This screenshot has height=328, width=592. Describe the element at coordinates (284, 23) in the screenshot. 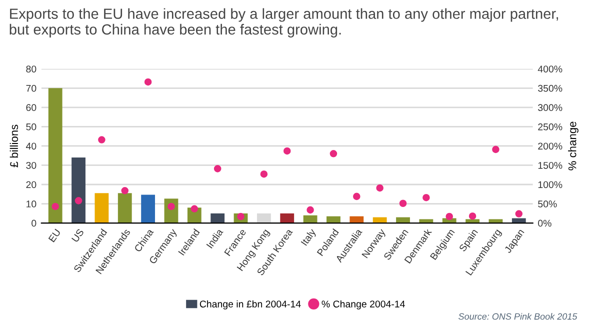

I see `chart-title: Exports to the EU have increased by a larger amount than to any other major partner, but exports to China have been the fastest growing.` at that location.